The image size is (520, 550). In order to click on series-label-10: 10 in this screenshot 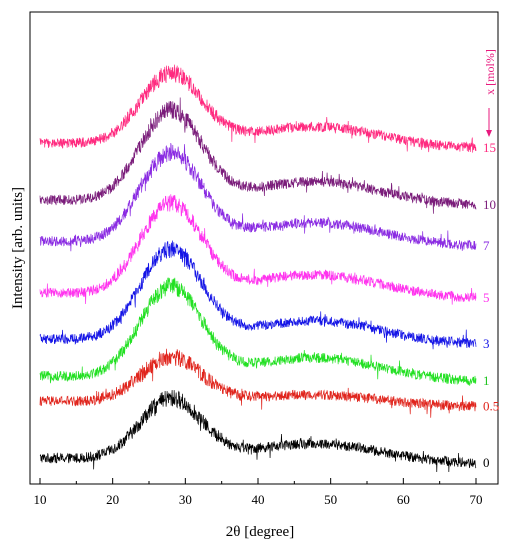, I will do `click(489, 204)`.